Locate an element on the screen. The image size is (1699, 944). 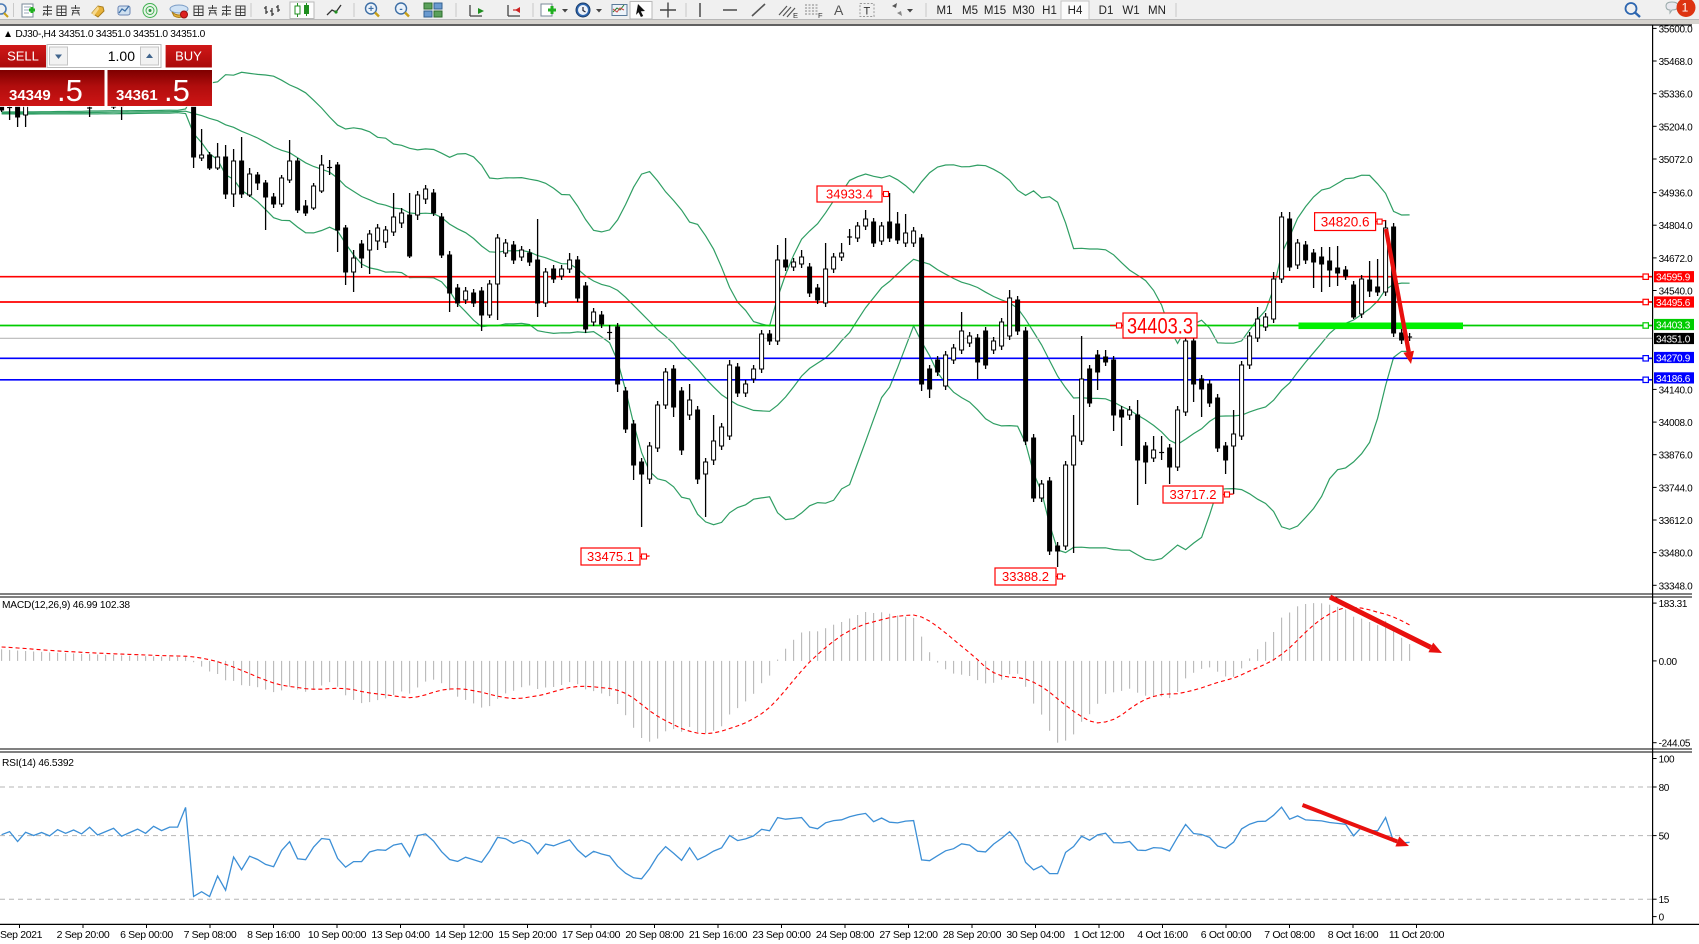
svg-text: 2 Sep 20:00 is located at coordinates (83, 935).